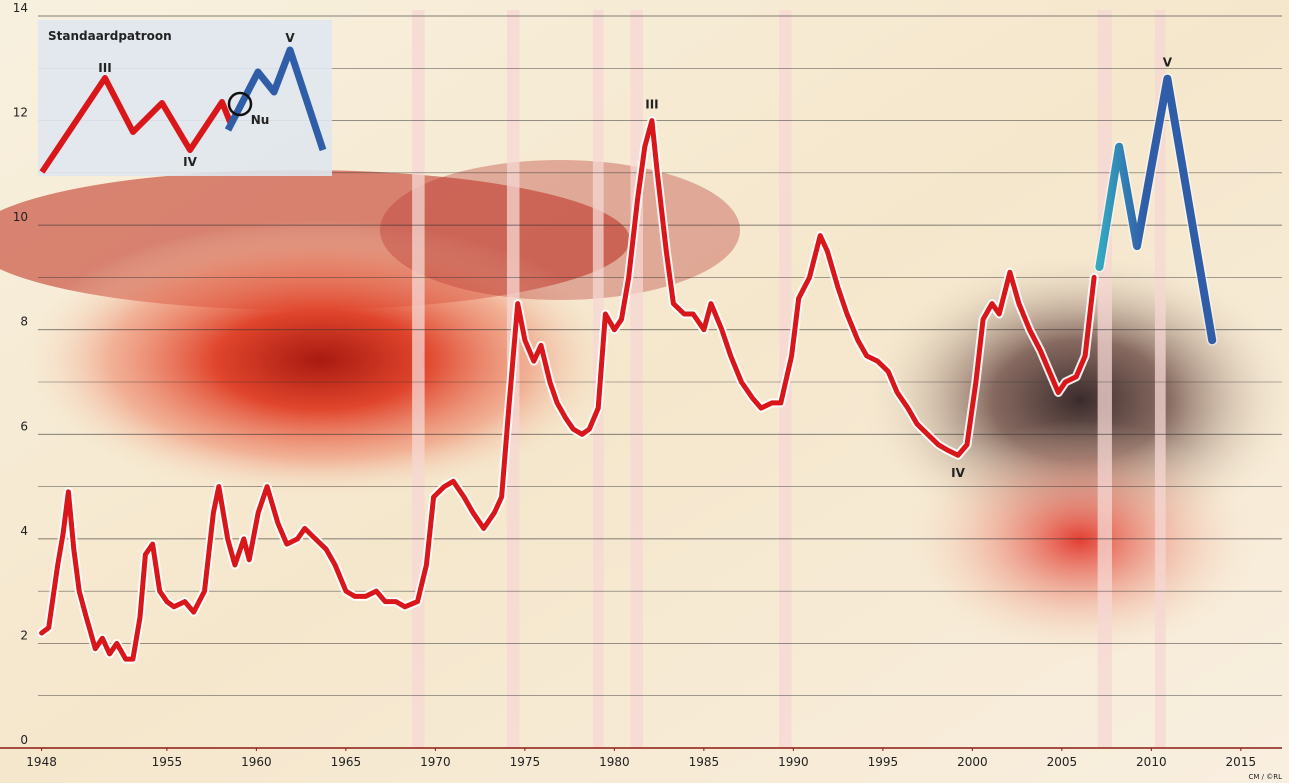  I want to click on x-tick-label: 1980, so click(614, 762).